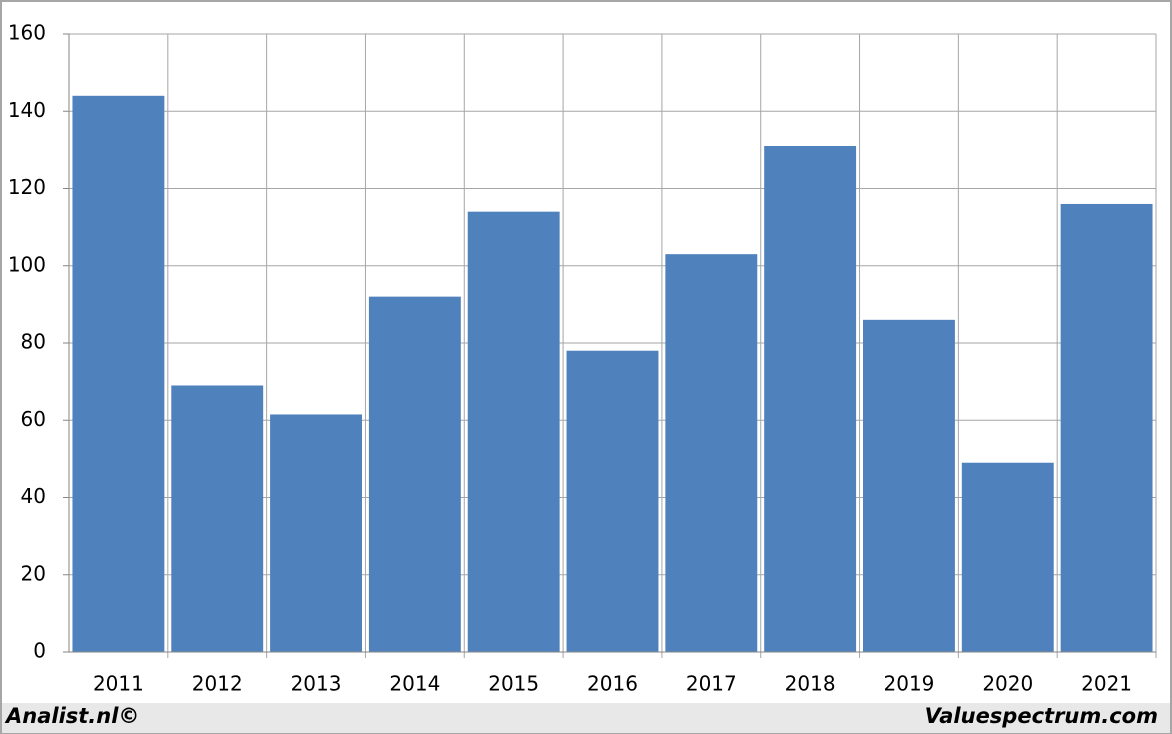 The height and width of the screenshot is (734, 1172). I want to click on y-tick-label: 40, so click(33, 496).